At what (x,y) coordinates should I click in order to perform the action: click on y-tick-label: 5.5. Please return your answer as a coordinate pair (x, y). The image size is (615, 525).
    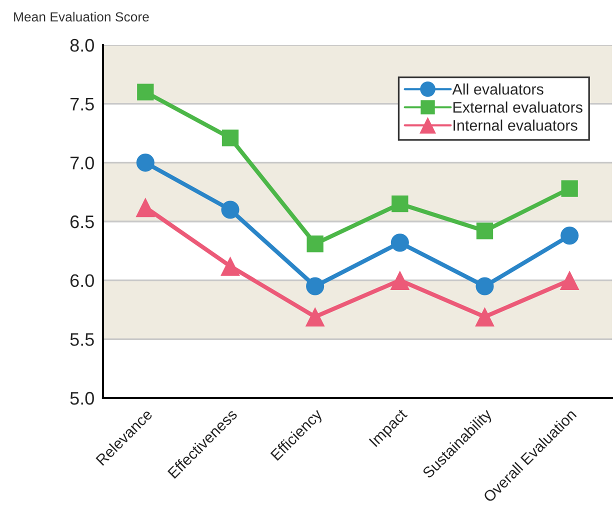
    Looking at the image, I should click on (82, 339).